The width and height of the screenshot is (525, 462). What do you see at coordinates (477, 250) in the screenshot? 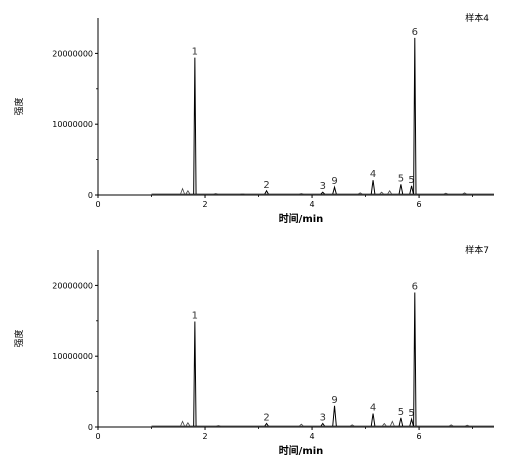
I see `sample-label: 样本7` at bounding box center [477, 250].